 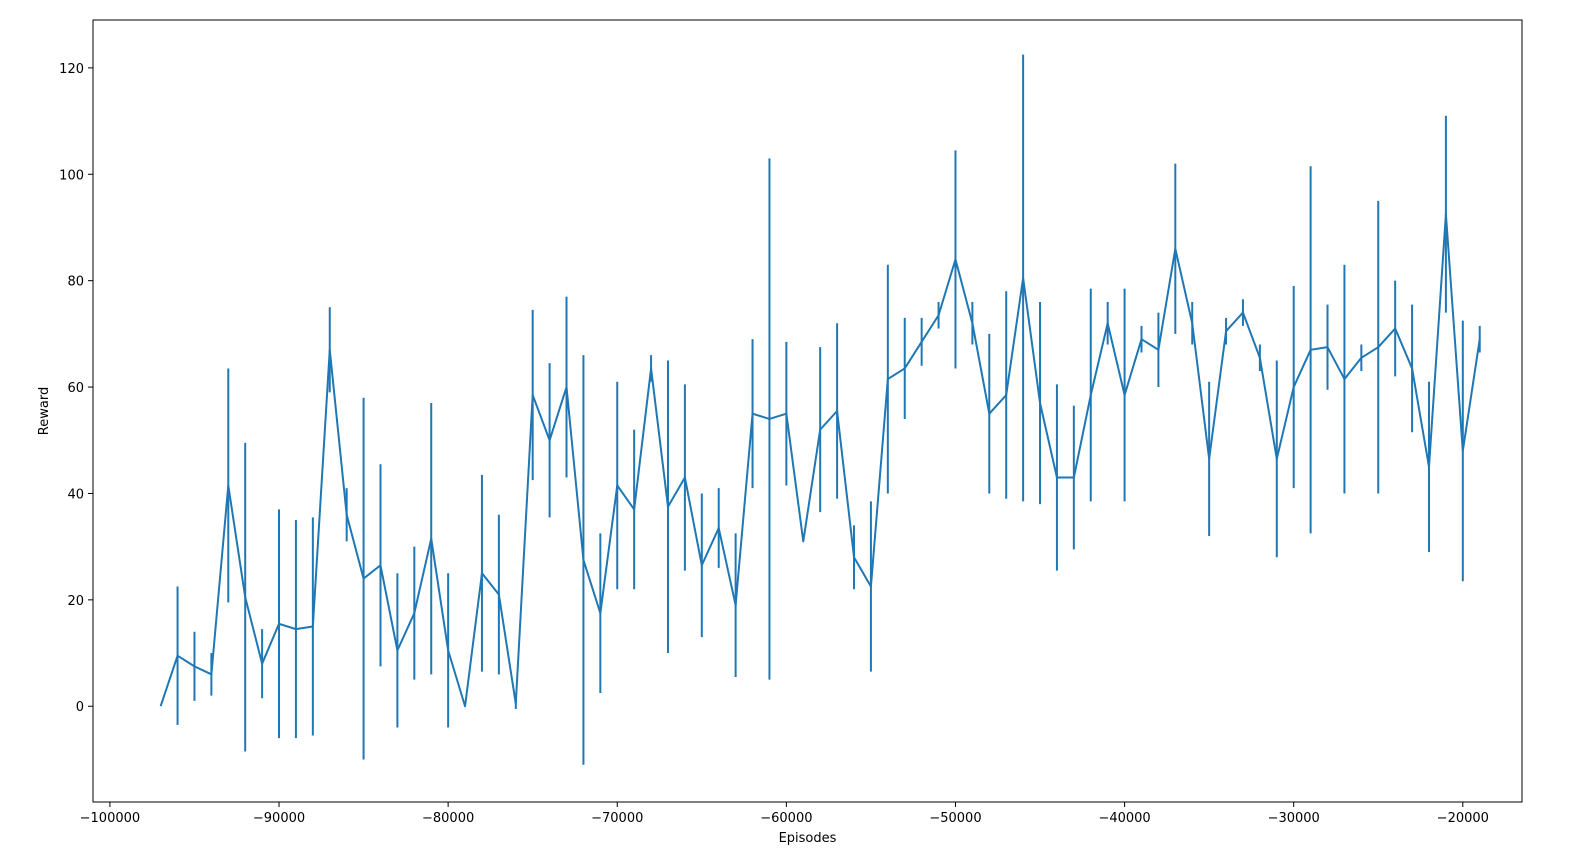 What do you see at coordinates (1294, 818) in the screenshot?
I see `x-tick-label: −30000` at bounding box center [1294, 818].